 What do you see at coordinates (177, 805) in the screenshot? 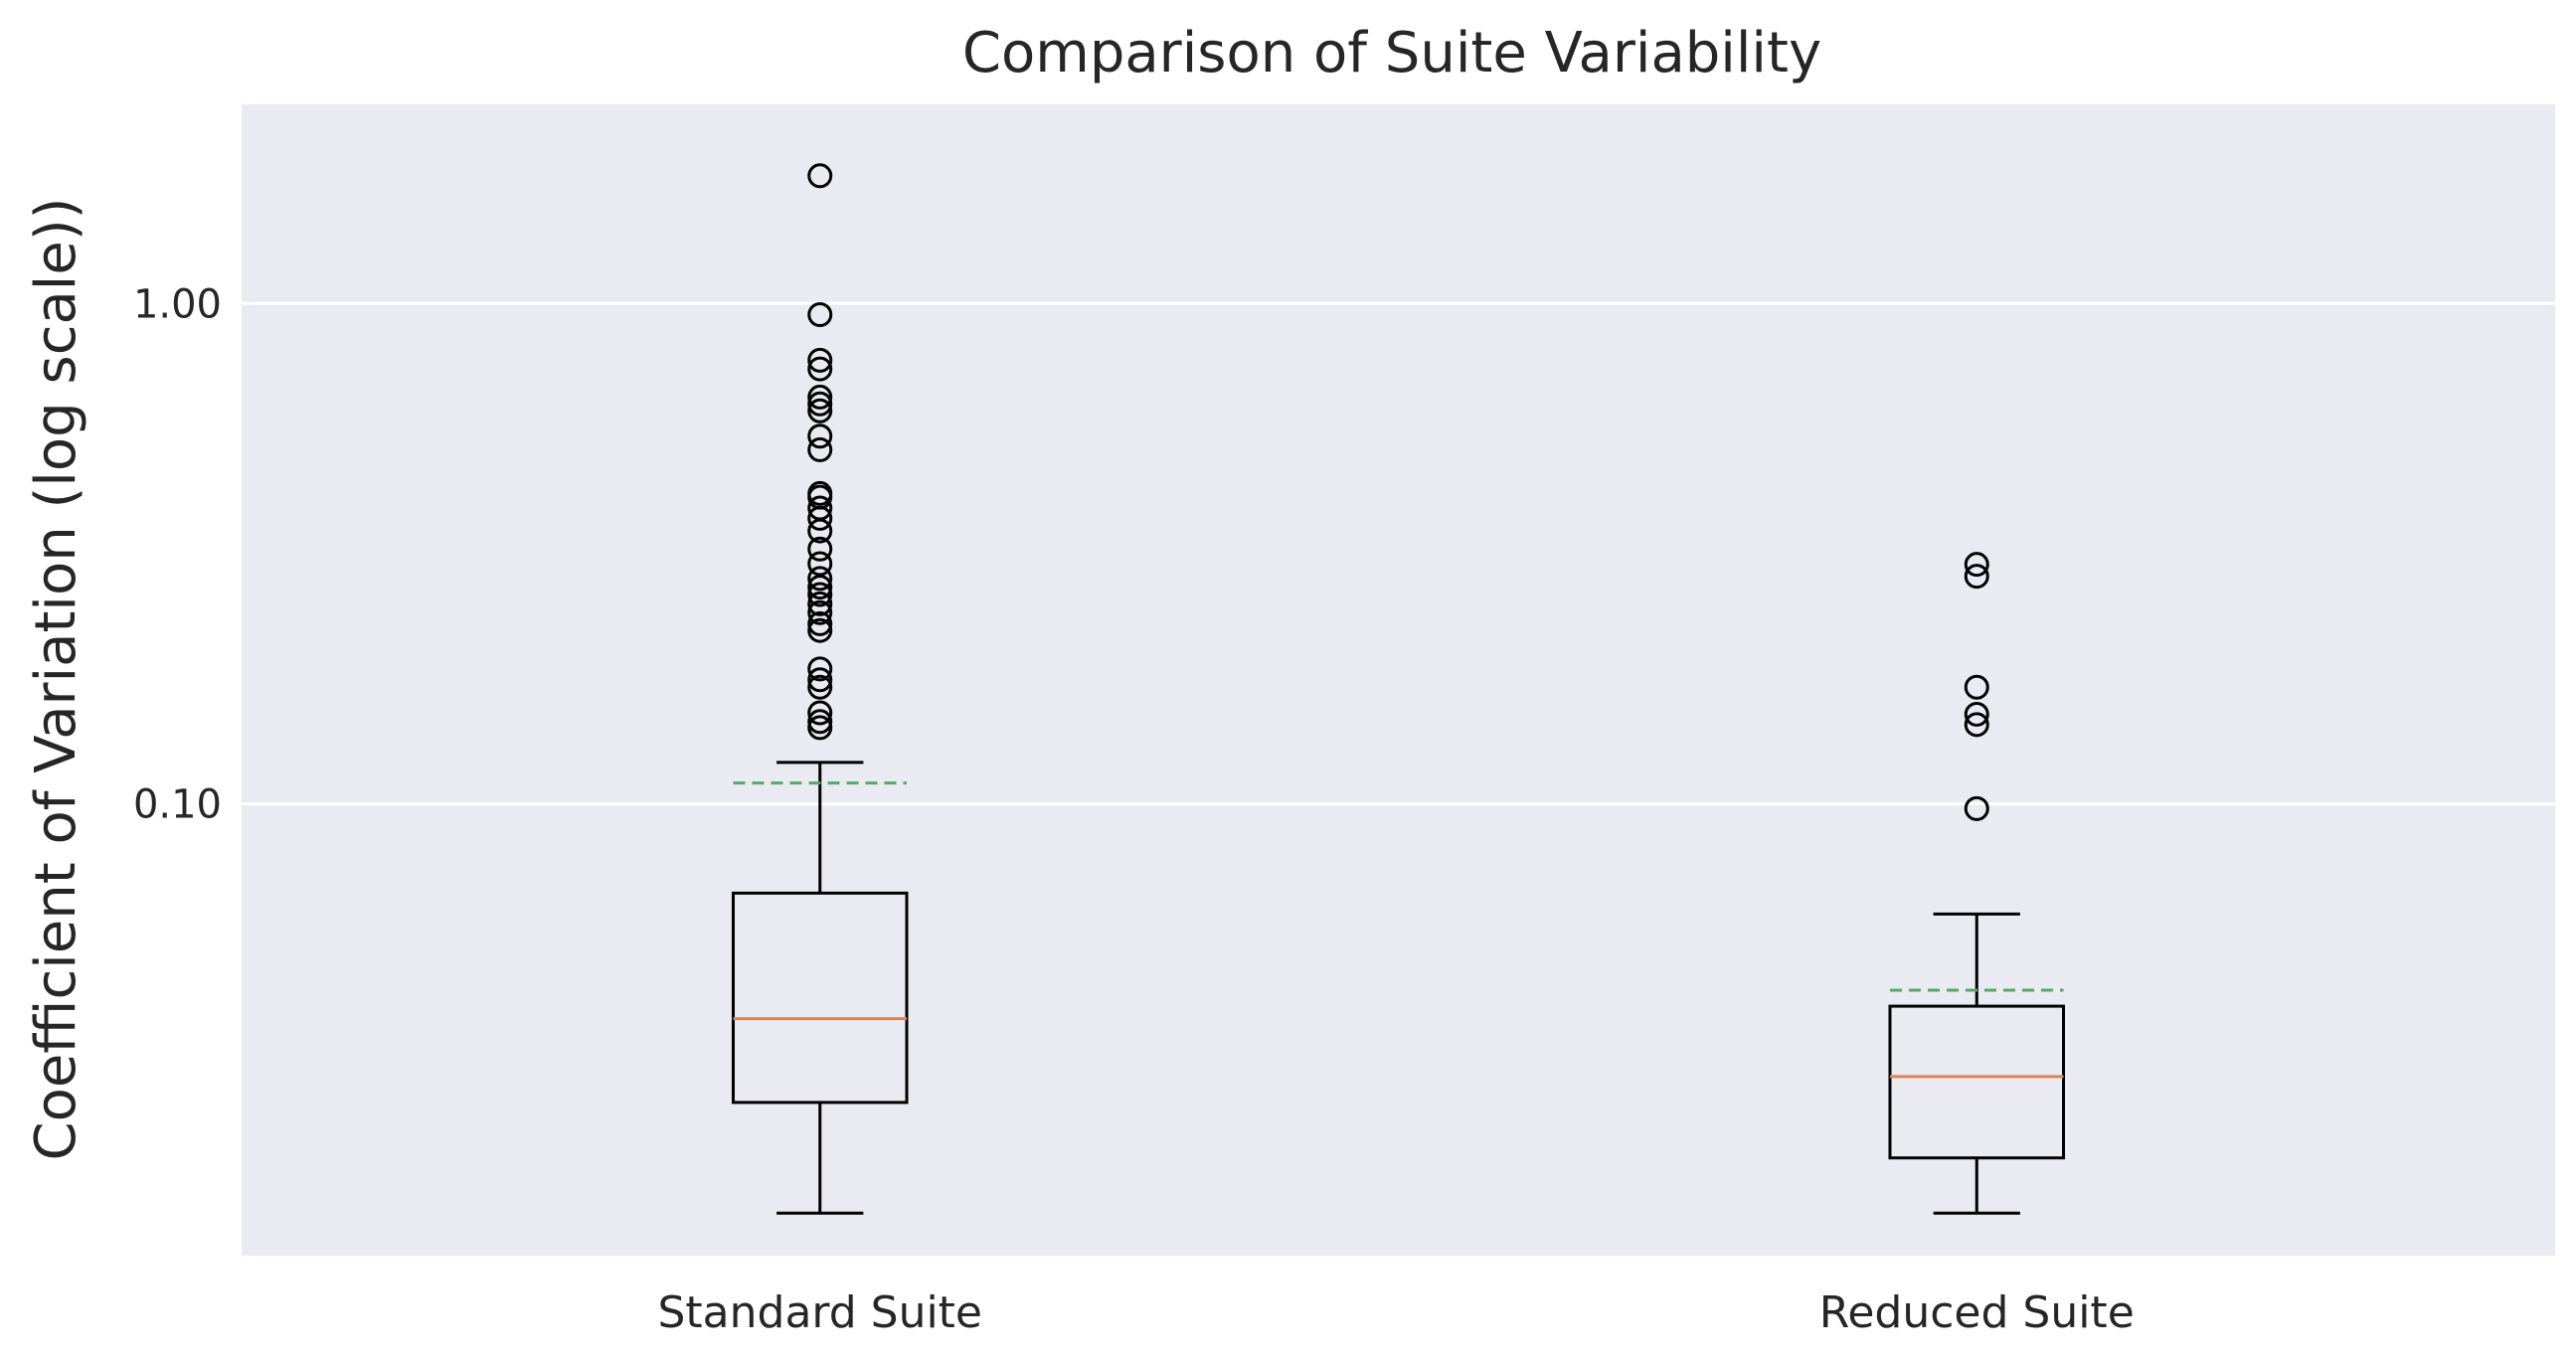
I see `y-tick-label: 0.10` at bounding box center [177, 805].